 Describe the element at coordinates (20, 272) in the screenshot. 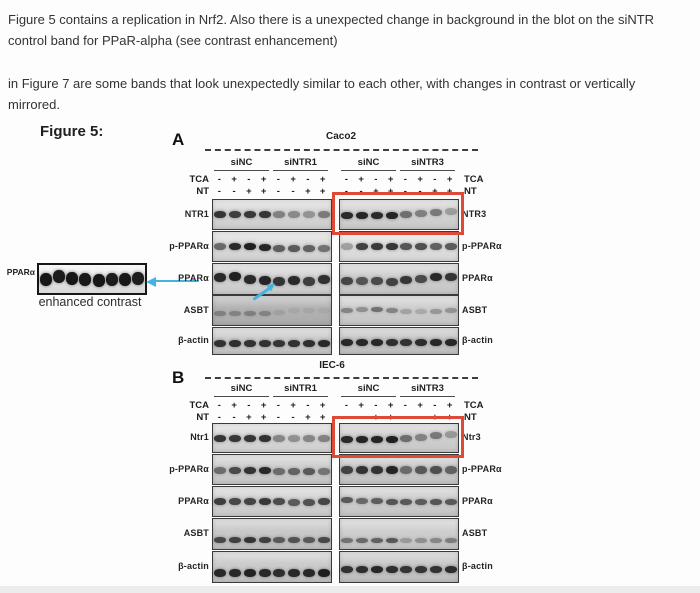

I see `inset-protein-label: PPARα` at that location.